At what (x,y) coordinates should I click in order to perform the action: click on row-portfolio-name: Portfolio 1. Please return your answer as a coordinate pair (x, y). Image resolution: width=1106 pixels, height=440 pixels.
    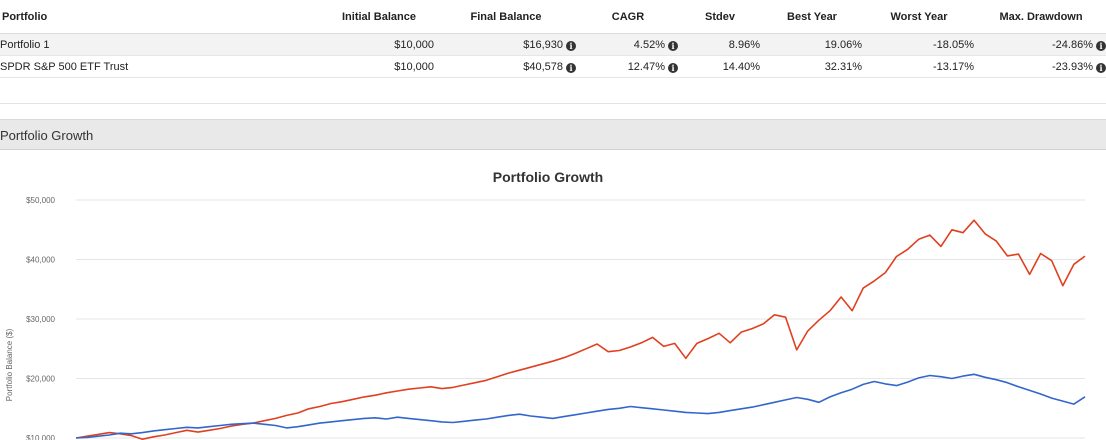
    Looking at the image, I should click on (161, 44).